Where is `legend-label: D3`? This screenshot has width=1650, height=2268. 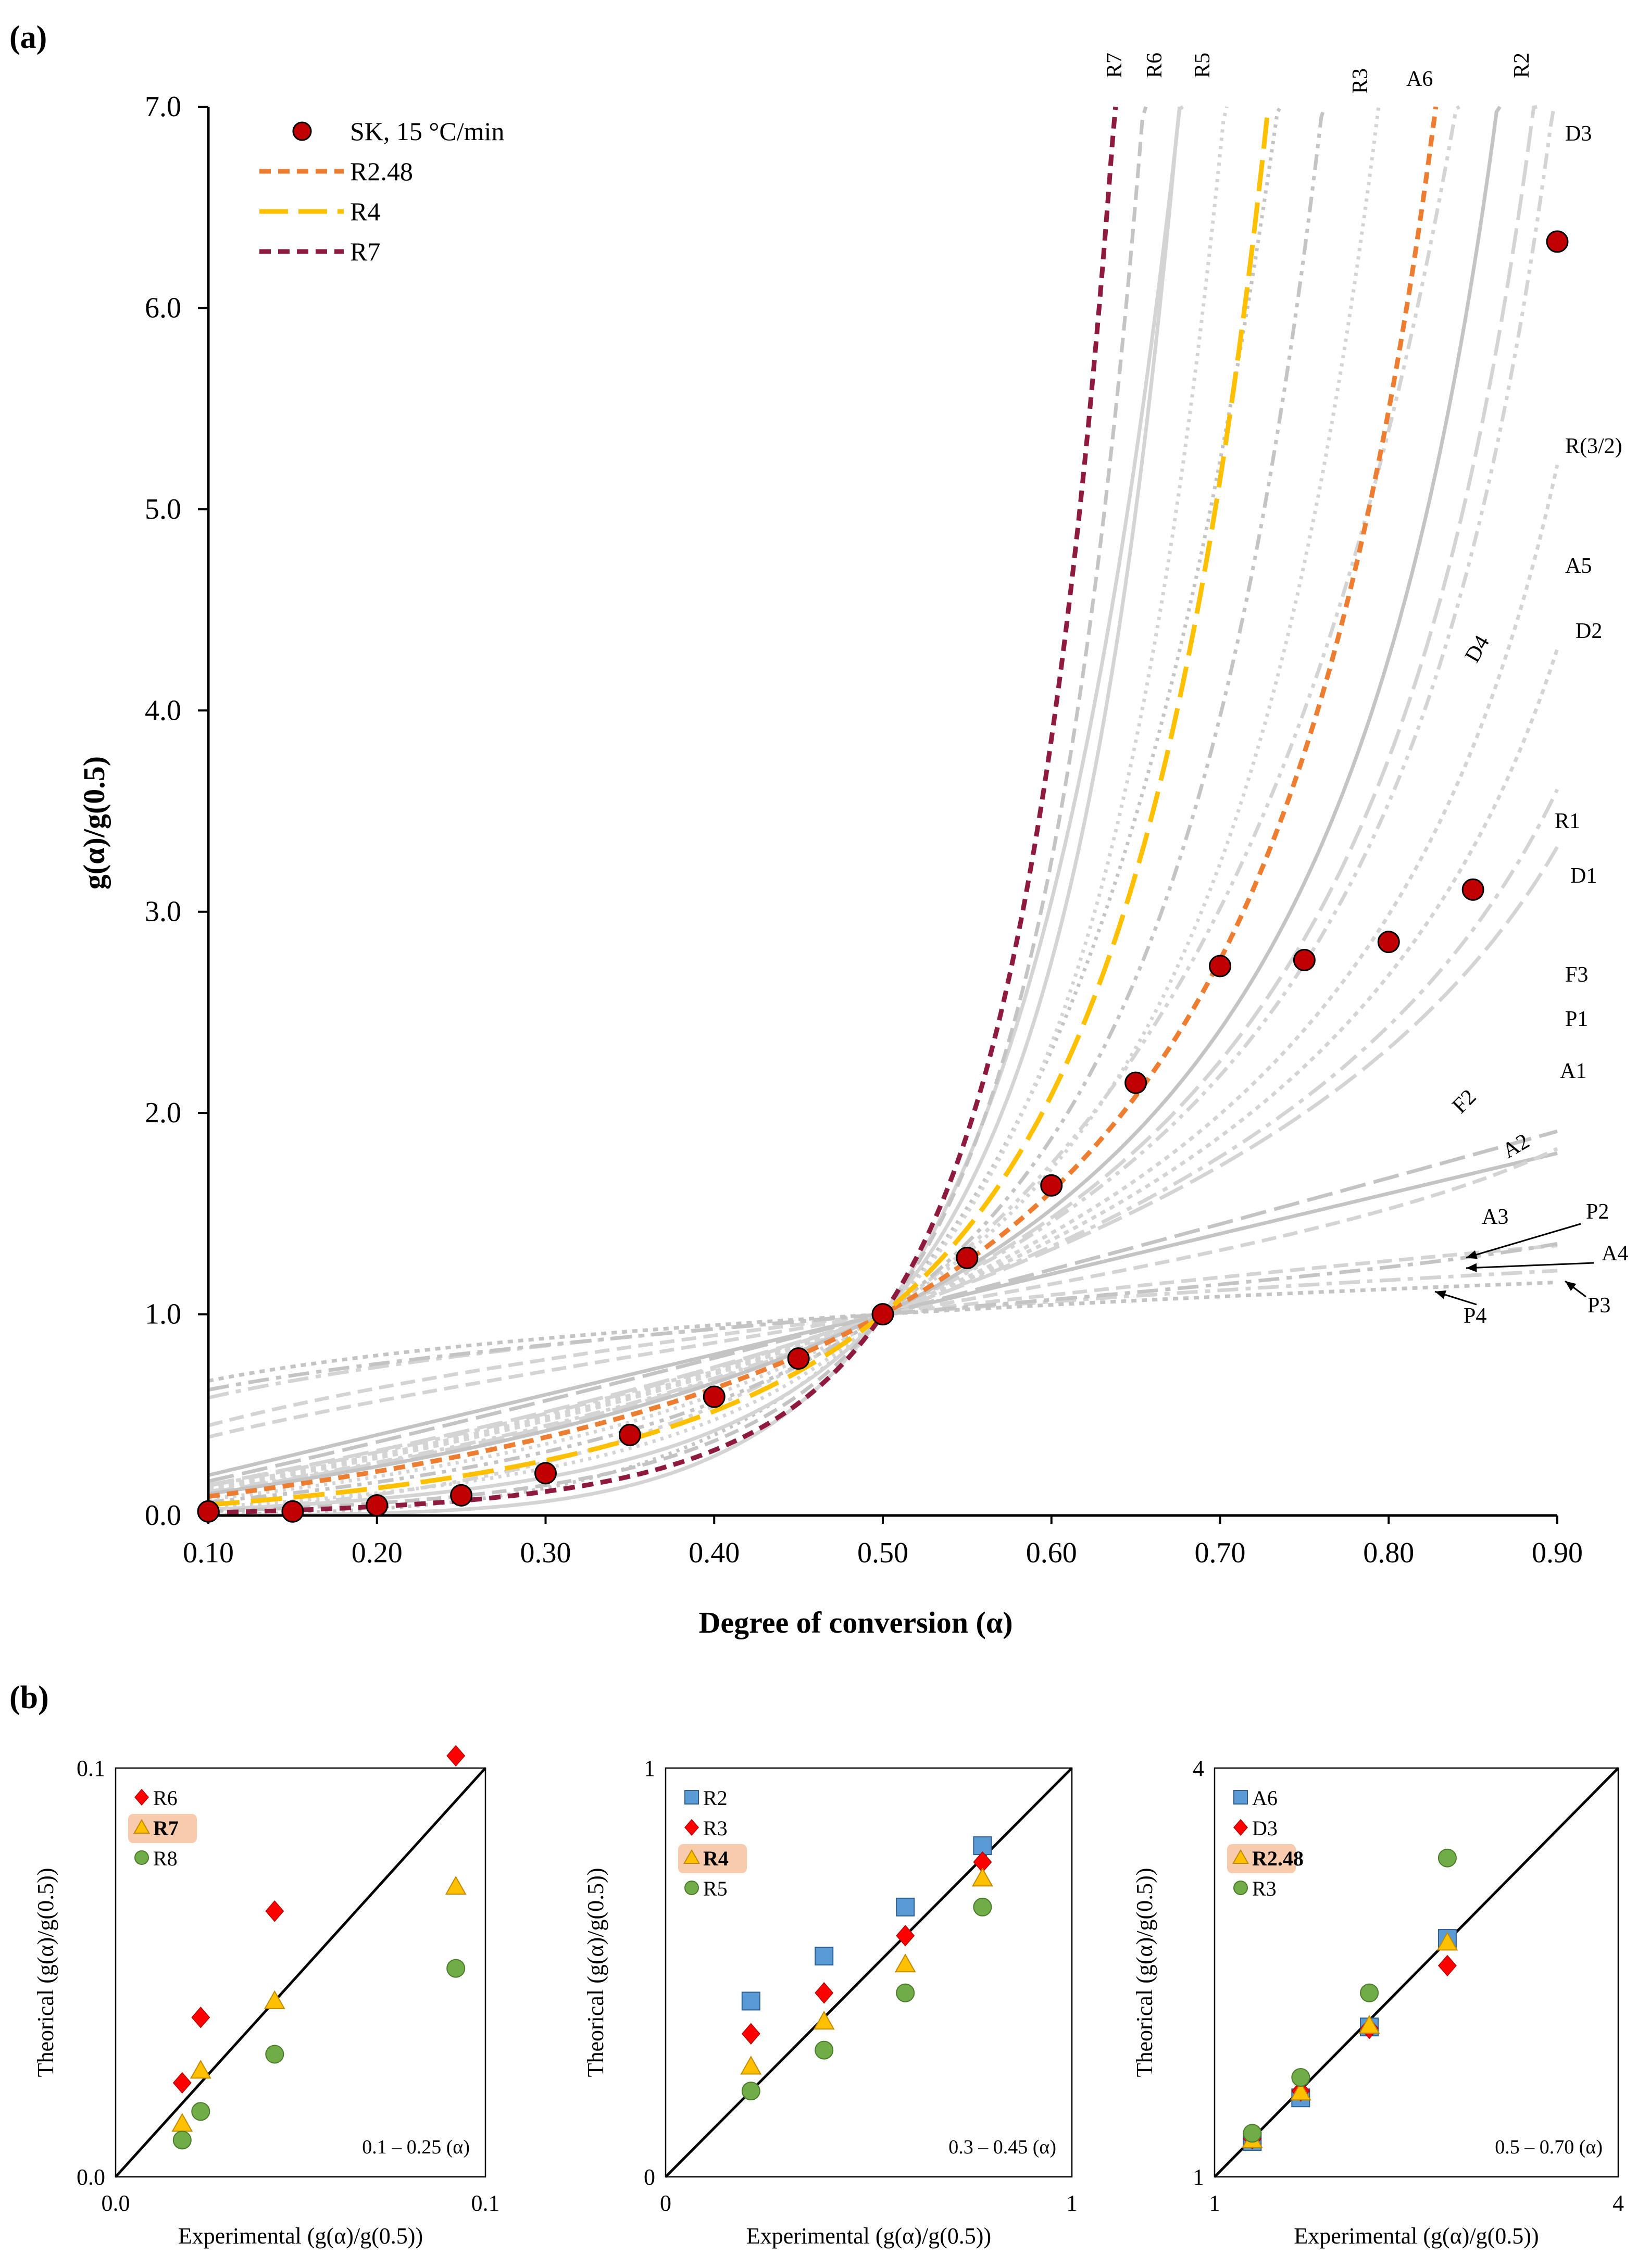 legend-label: D3 is located at coordinates (1265, 1828).